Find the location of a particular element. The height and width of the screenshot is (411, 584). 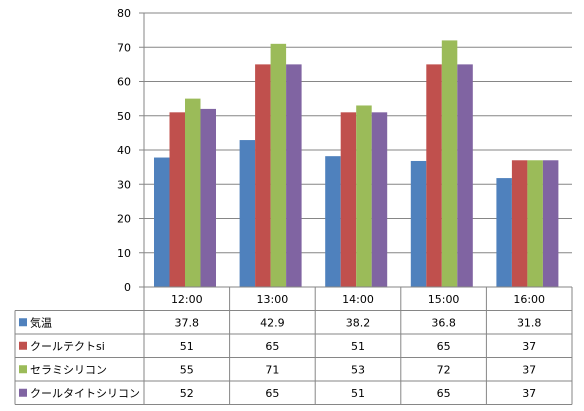

legend-label: 気温 is located at coordinates (41, 322).